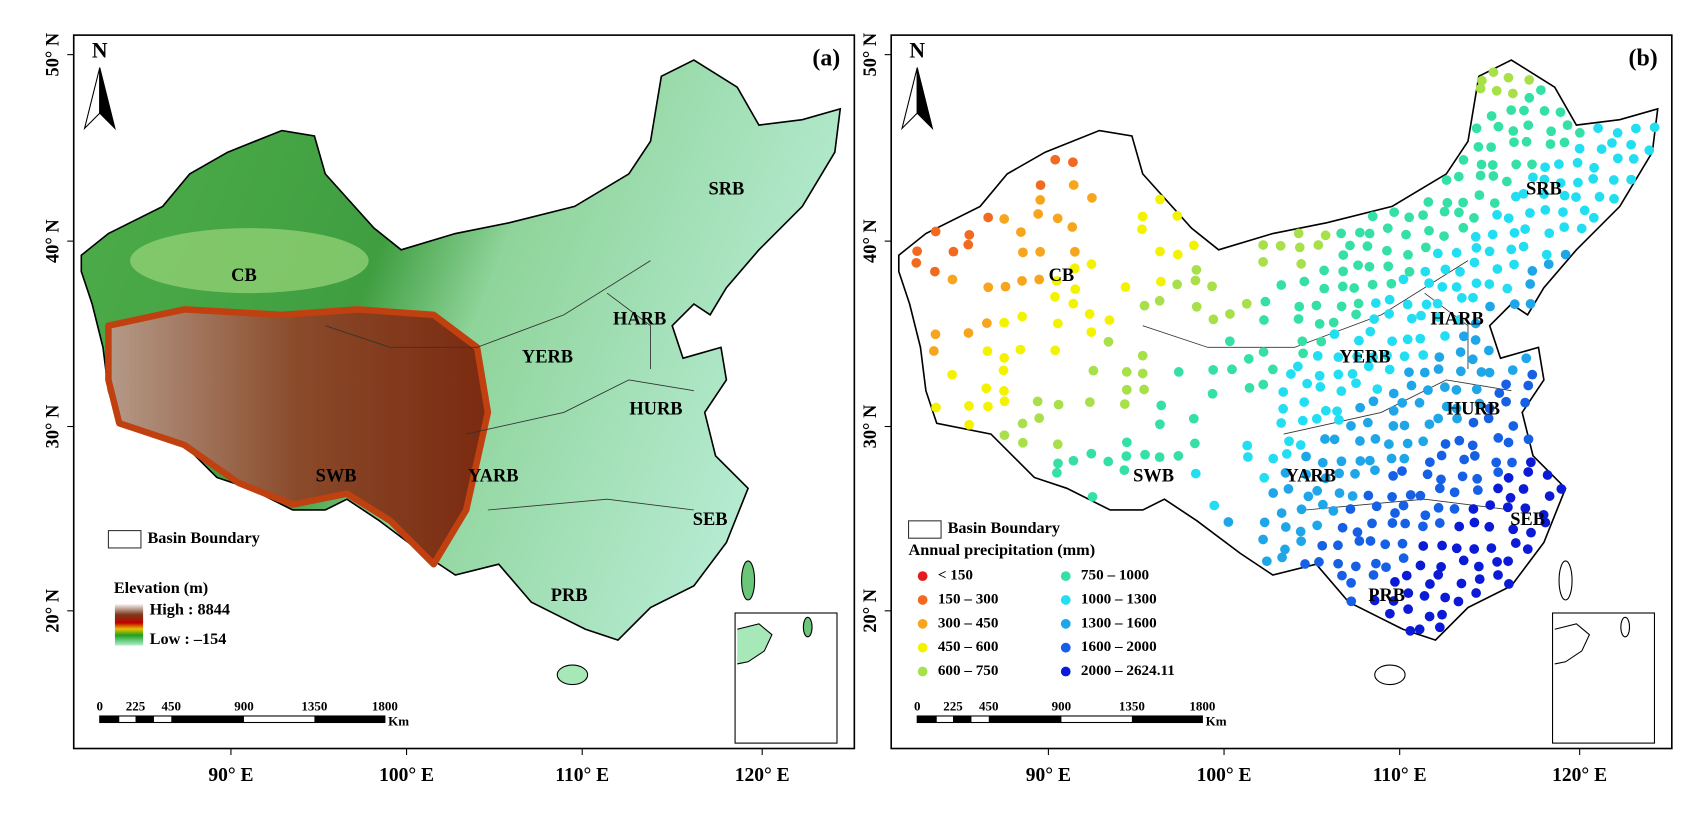  Describe the element at coordinates (1643, 59) in the screenshot. I see `panel-label: (b)` at that location.